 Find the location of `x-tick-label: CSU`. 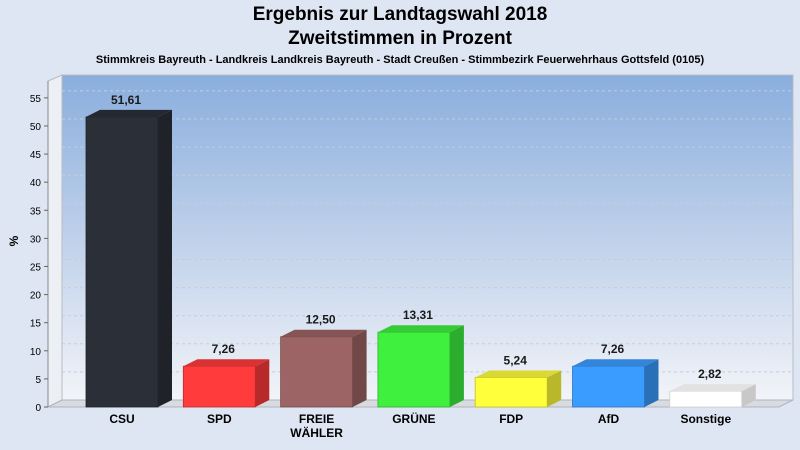

x-tick-label: CSU is located at coordinates (121, 419).